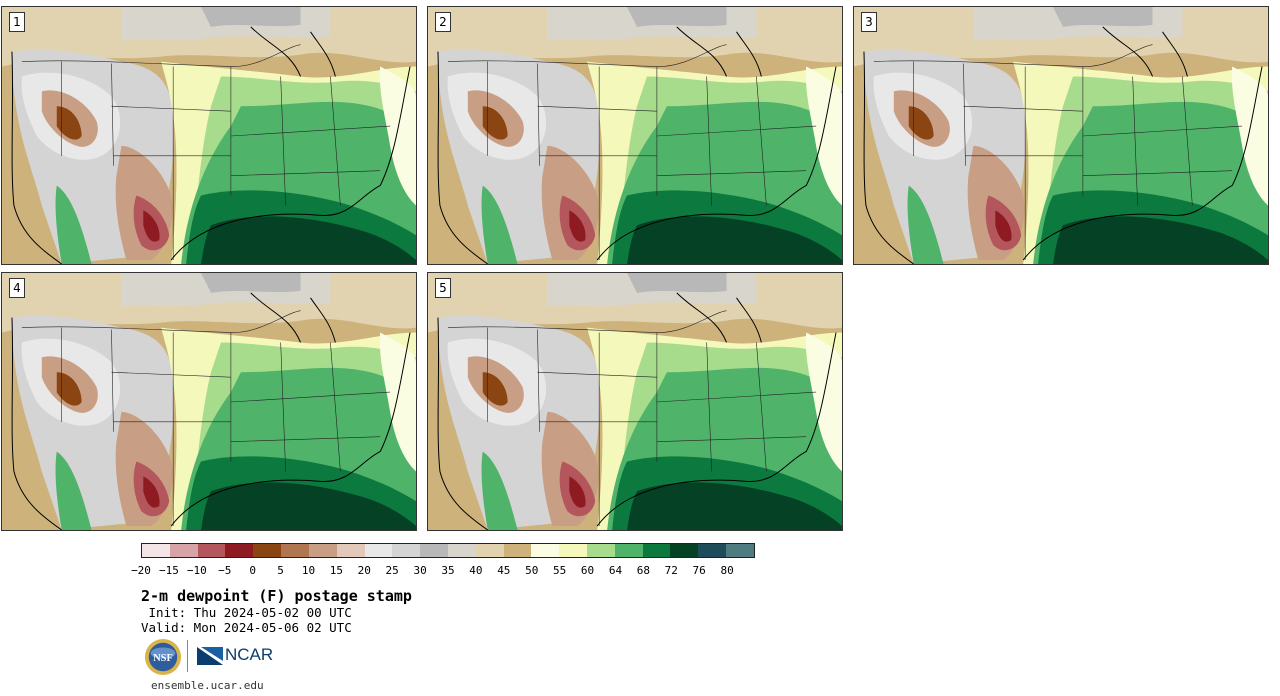 The width and height of the screenshot is (1280, 696). I want to click on member-panel-3: 3, so click(1061, 135).